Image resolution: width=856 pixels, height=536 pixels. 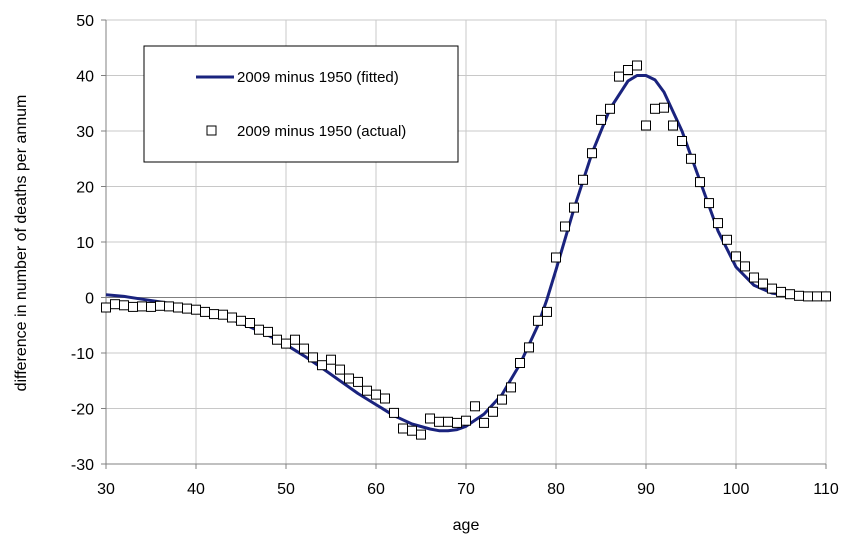 I want to click on legend-box, so click(x=301, y=104).